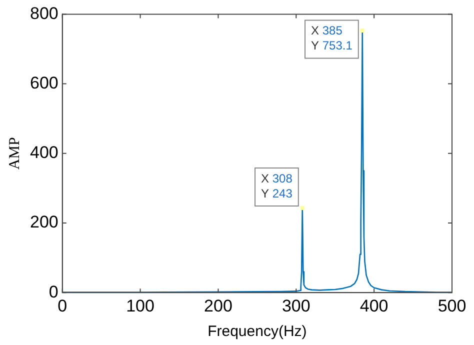 This screenshot has width=474, height=345. What do you see at coordinates (277, 185) in the screenshot?
I see `annotation: X 308 Y 243` at bounding box center [277, 185].